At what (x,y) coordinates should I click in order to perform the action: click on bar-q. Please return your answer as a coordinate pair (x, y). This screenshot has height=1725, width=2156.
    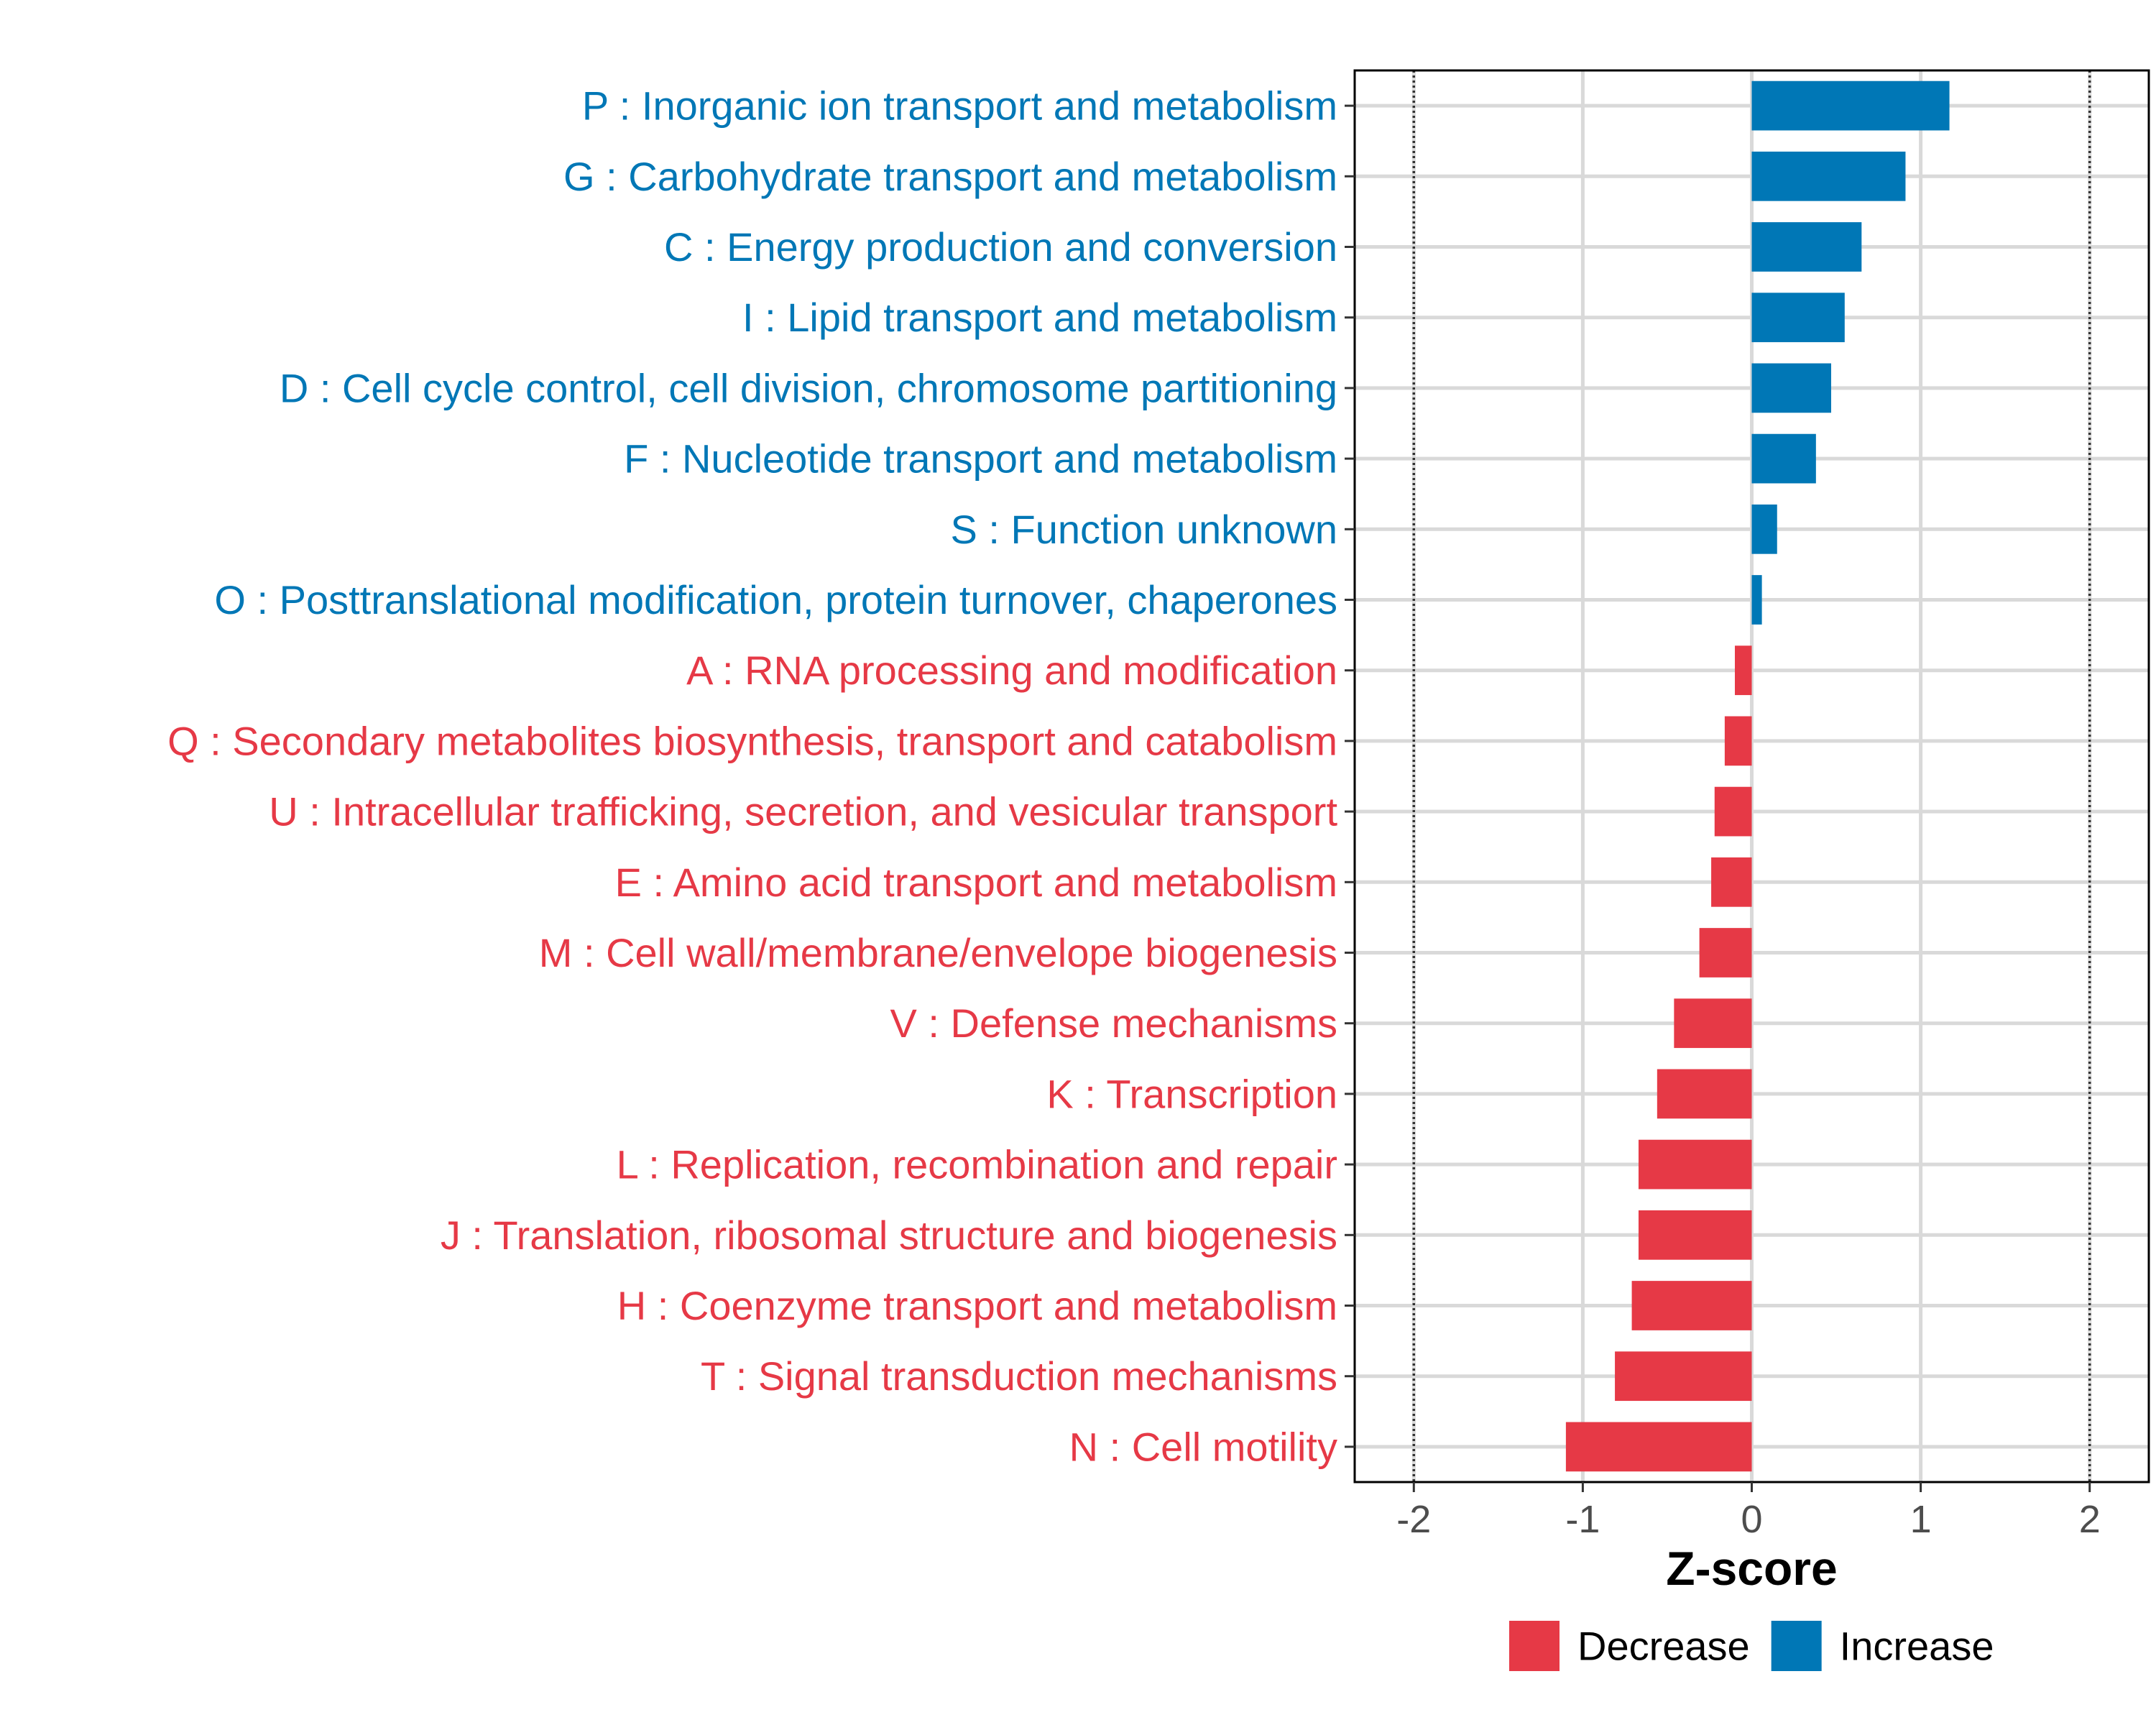
    Looking at the image, I should click on (1738, 741).